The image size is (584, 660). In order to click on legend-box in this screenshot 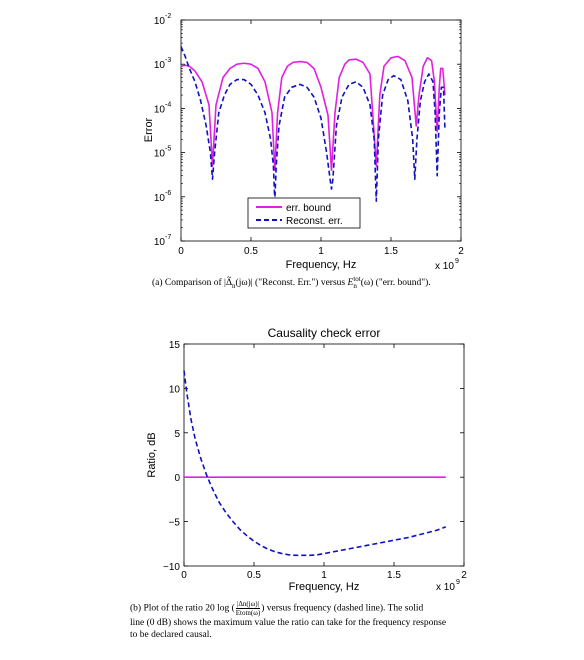, I will do `click(304, 213)`.